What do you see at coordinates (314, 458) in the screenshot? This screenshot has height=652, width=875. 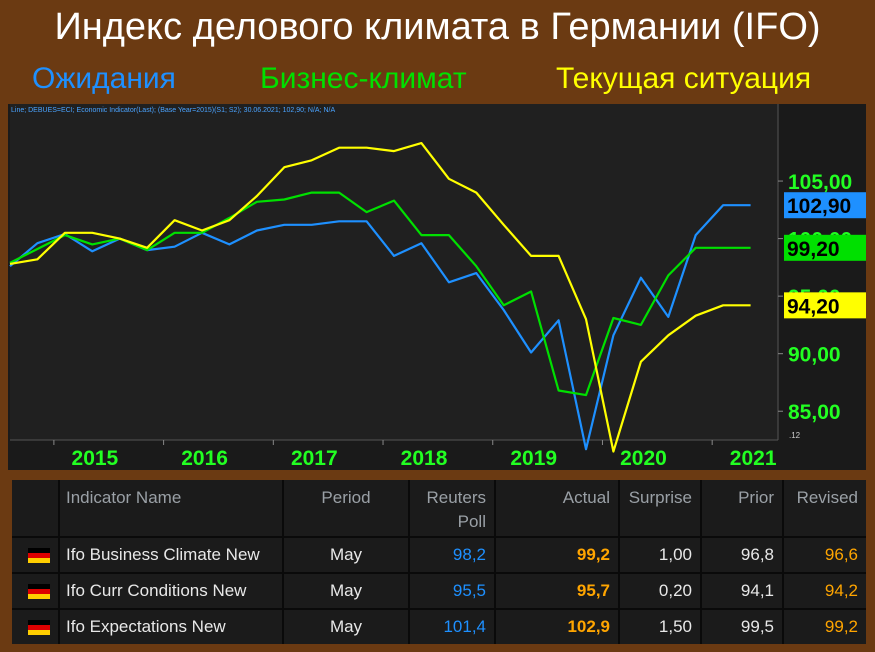 I see `x-tick-label: 2017` at bounding box center [314, 458].